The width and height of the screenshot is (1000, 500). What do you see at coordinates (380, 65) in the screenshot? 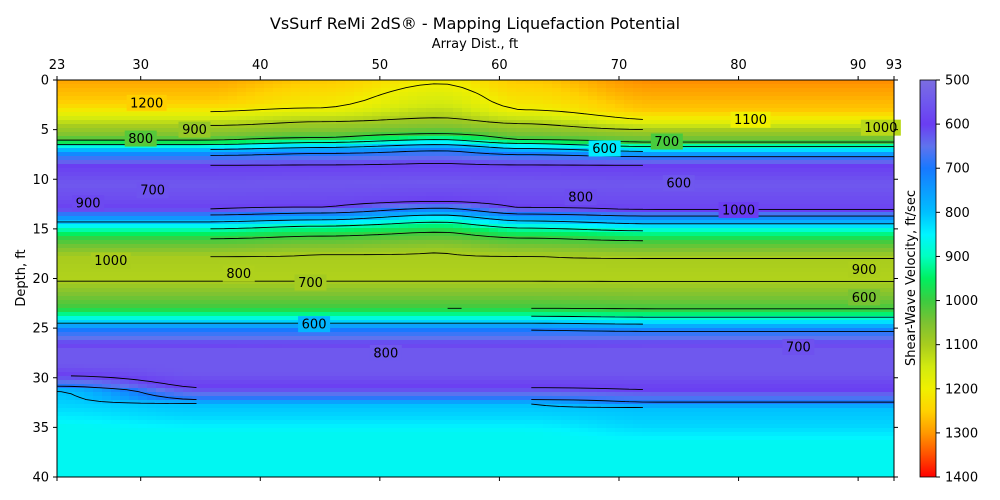
I see `x-tick-label: 50` at bounding box center [380, 65].